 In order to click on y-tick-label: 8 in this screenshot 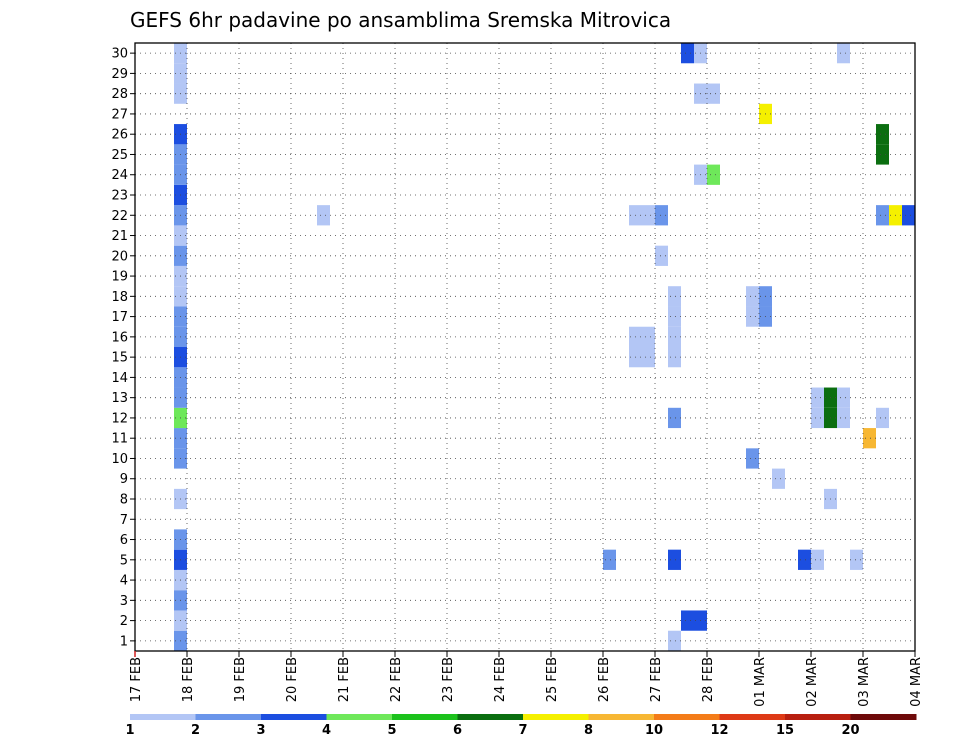, I will do `click(124, 500)`.